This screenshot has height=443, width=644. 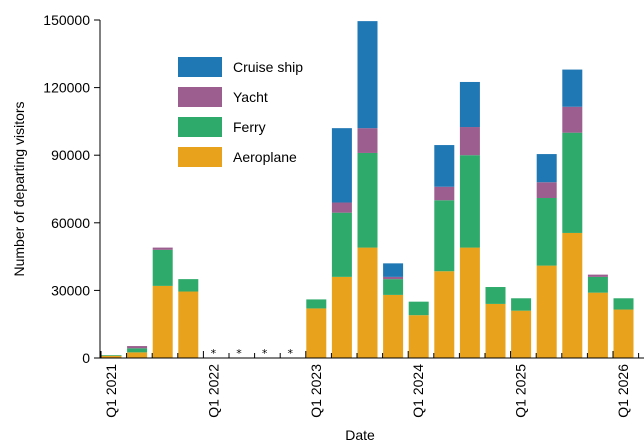 I want to click on y-tick-label: 0, so click(x=86, y=358).